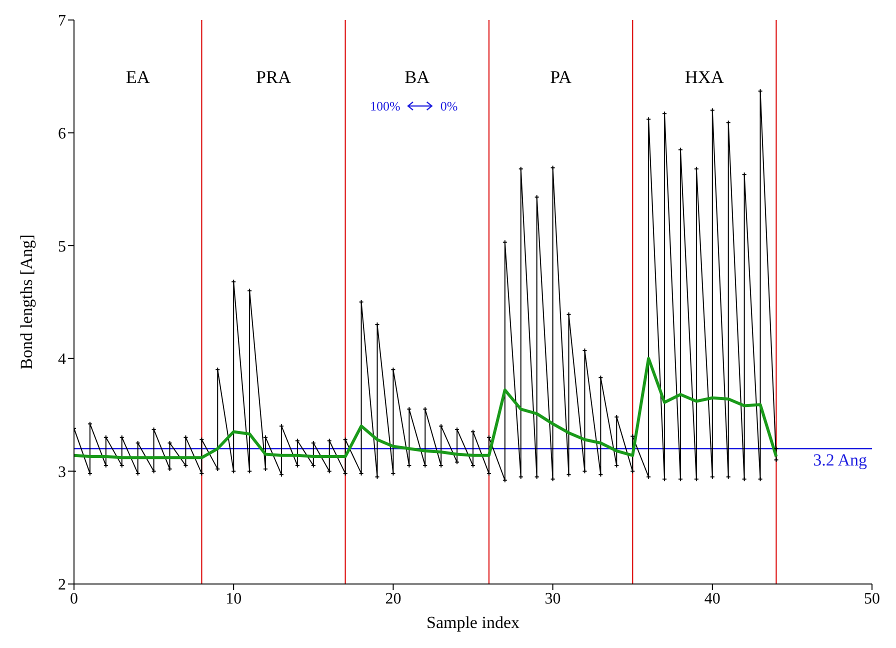 Image resolution: width=896 pixels, height=648 pixels. I want to click on y-tick-label: 5, so click(62, 247).